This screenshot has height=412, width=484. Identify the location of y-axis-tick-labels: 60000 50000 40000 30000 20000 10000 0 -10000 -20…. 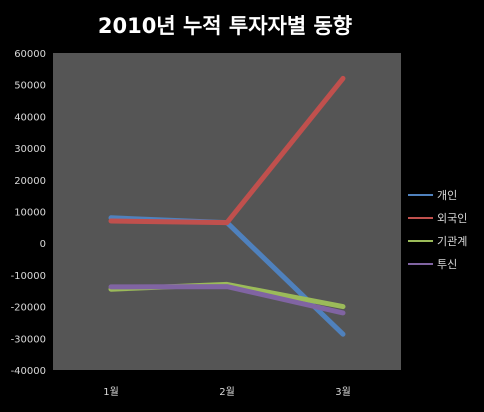
(28, 213).